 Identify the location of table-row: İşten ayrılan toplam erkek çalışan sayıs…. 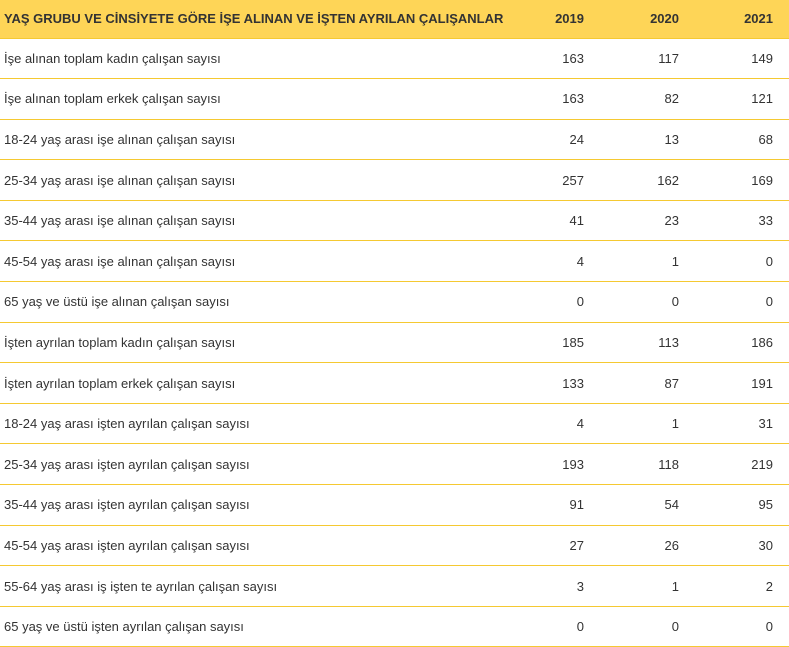
(394, 383).